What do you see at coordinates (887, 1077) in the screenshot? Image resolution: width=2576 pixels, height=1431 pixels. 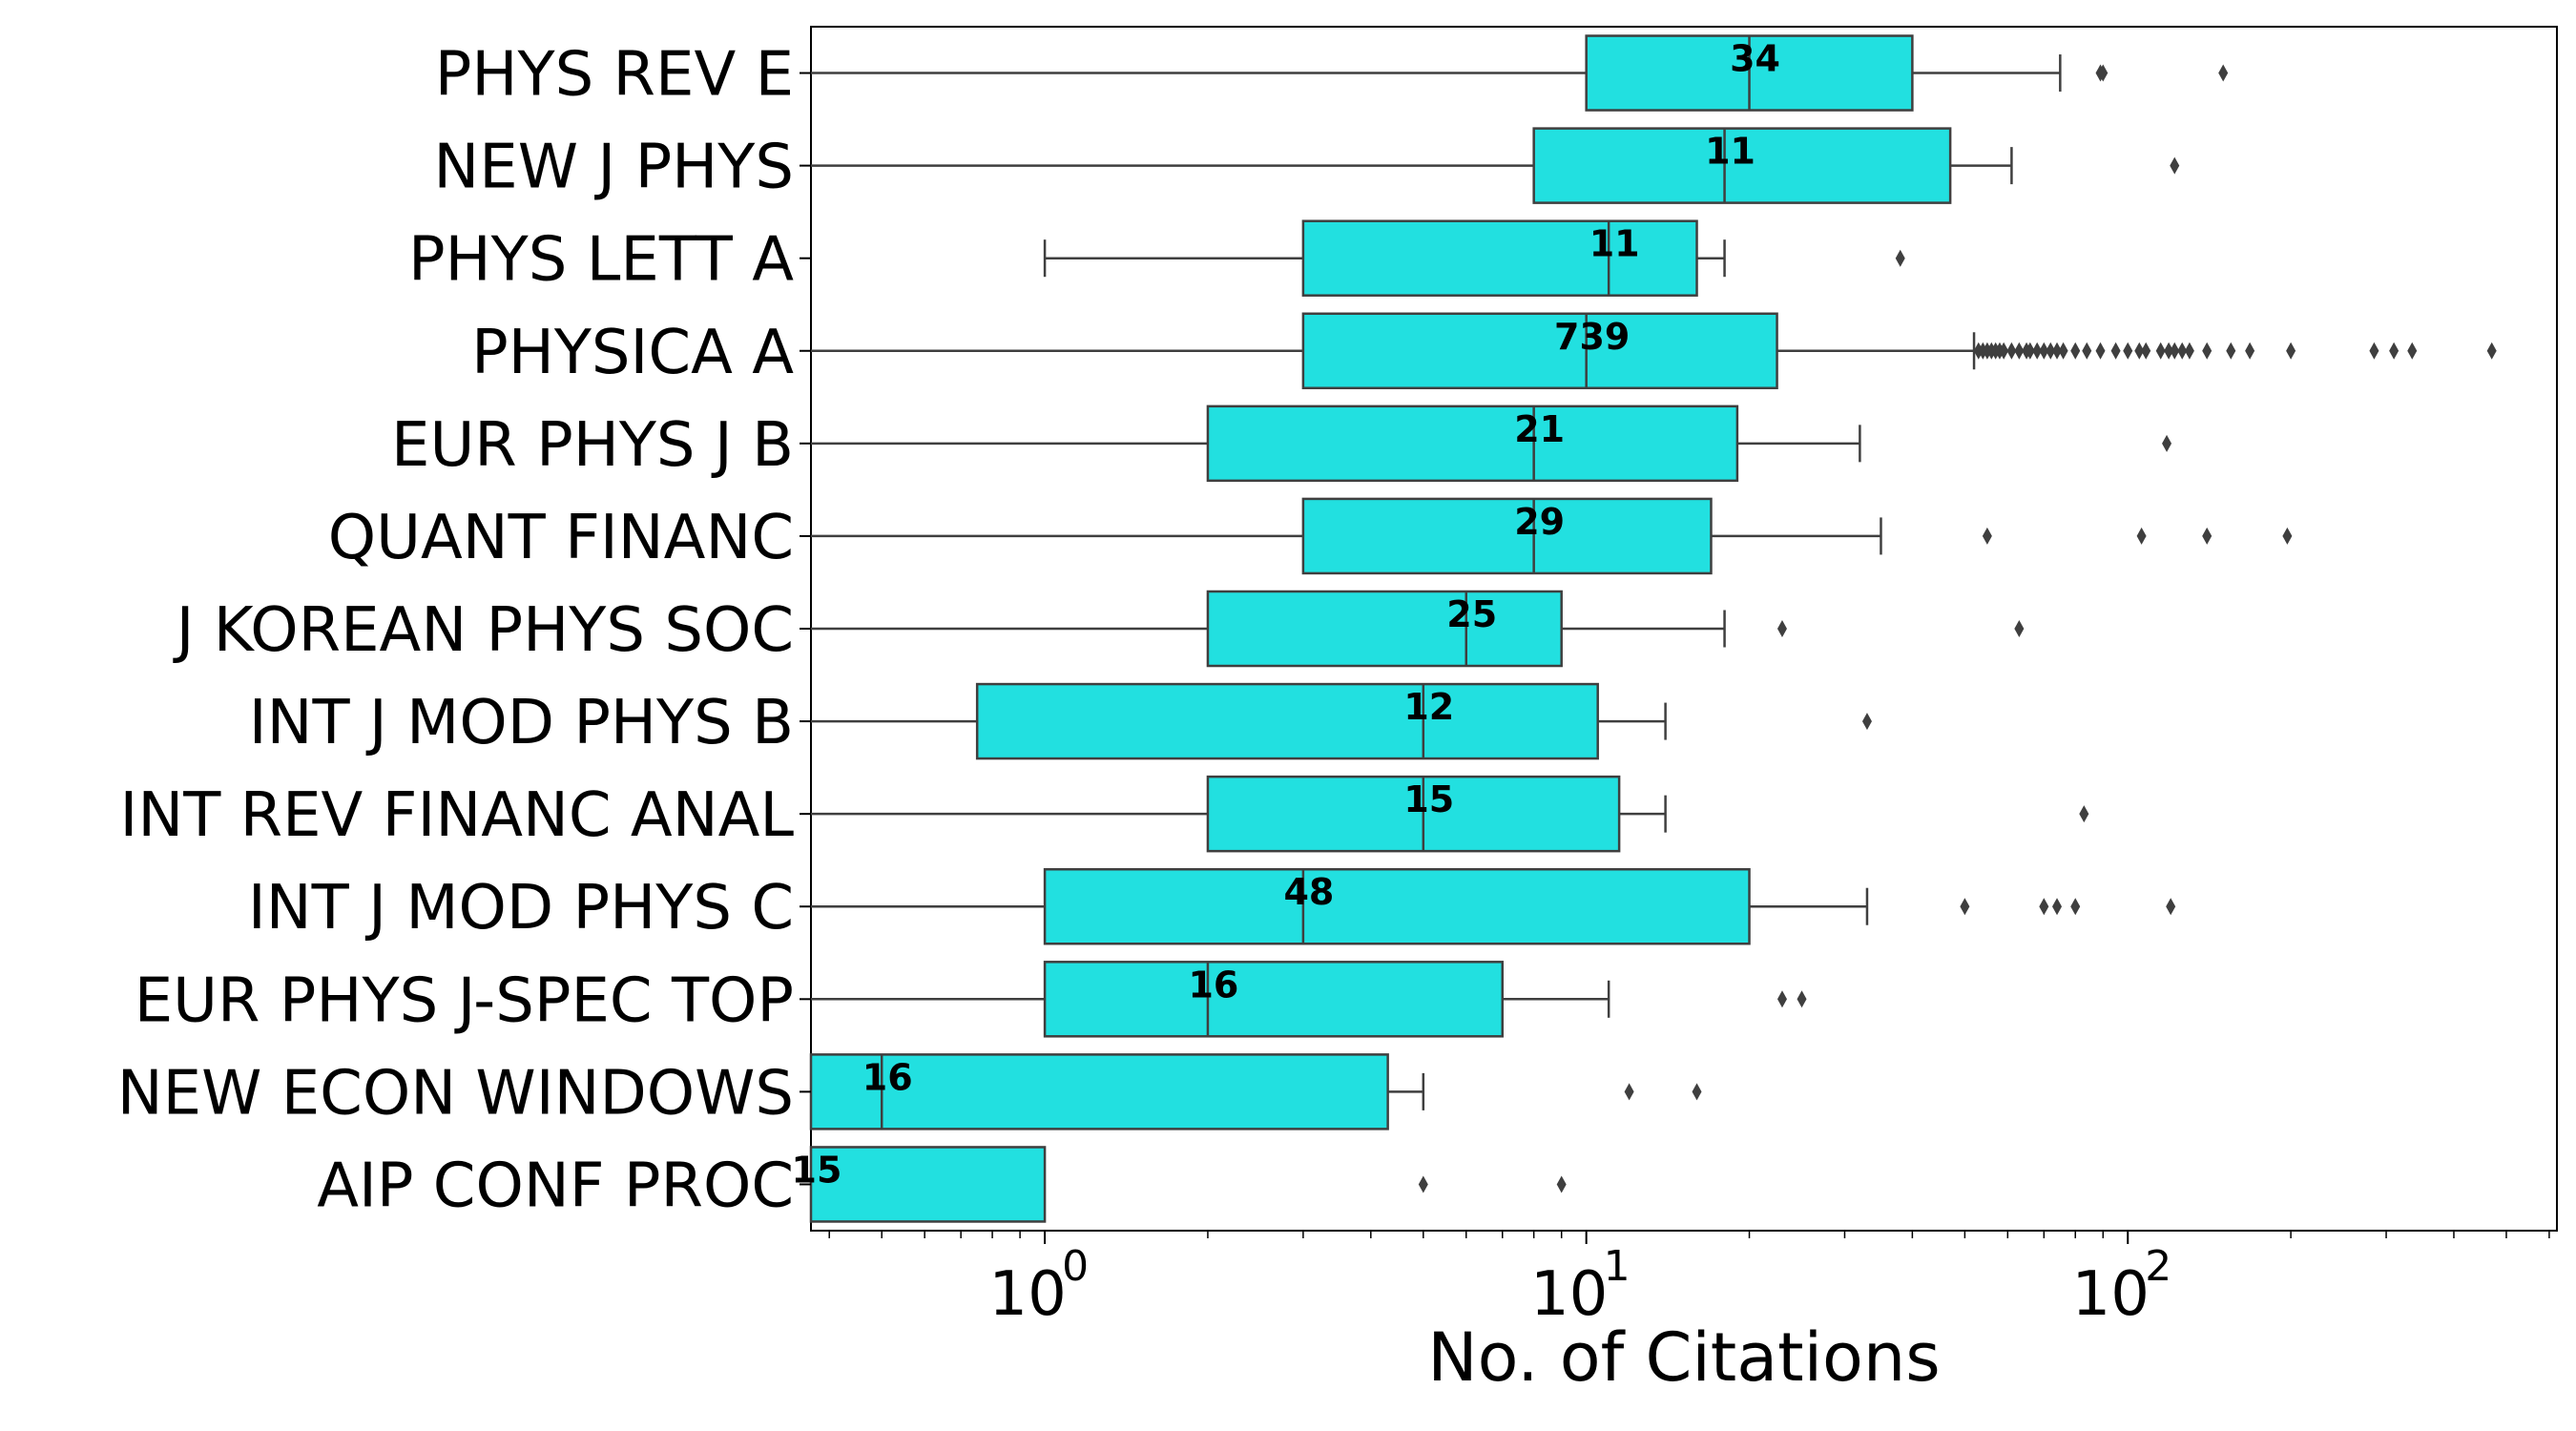 I see `count-label-new-econ-windows: 16` at bounding box center [887, 1077].